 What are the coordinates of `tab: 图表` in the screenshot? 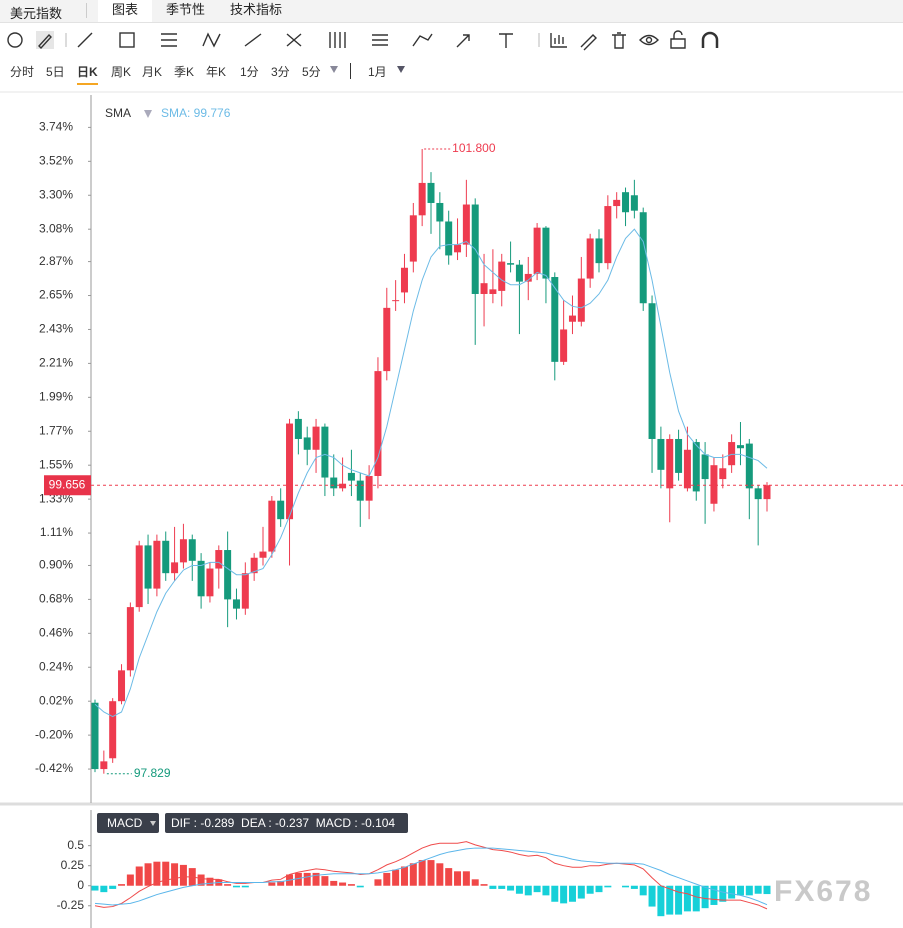 It's located at (125, 11).